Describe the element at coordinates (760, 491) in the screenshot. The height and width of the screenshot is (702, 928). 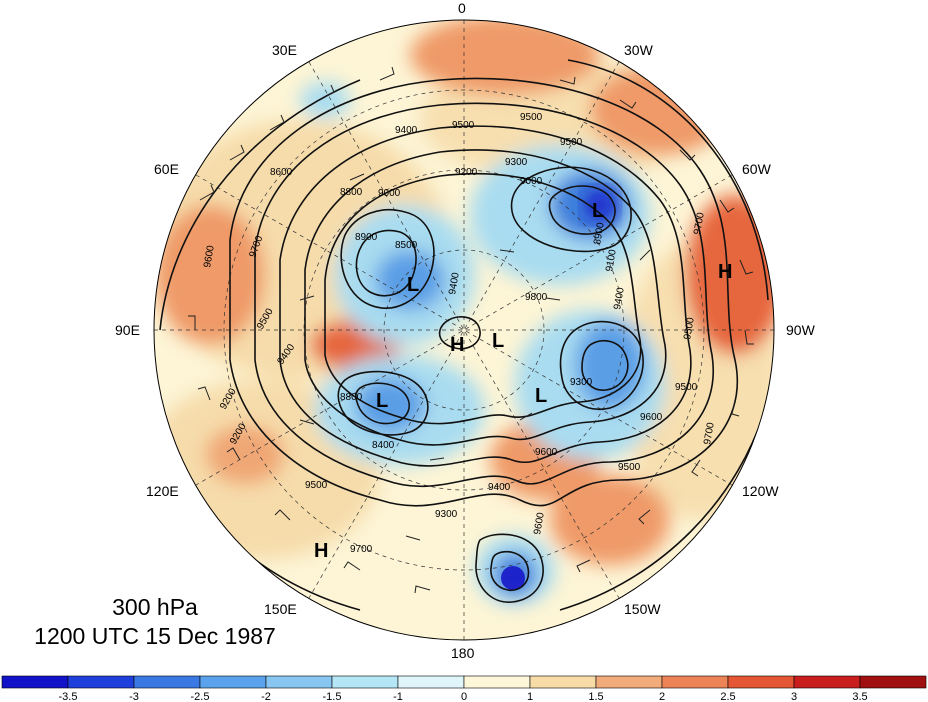
I see `lon-label-120w: 120W` at that location.